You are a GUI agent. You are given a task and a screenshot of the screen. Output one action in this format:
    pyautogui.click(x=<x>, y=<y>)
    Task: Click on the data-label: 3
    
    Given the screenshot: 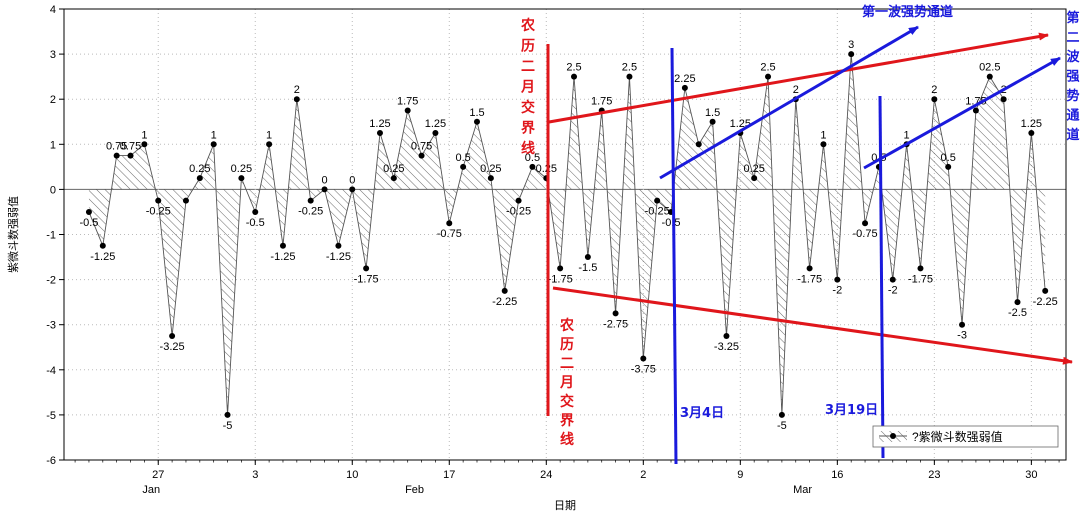 What is the action you would take?
    pyautogui.click(x=851, y=45)
    